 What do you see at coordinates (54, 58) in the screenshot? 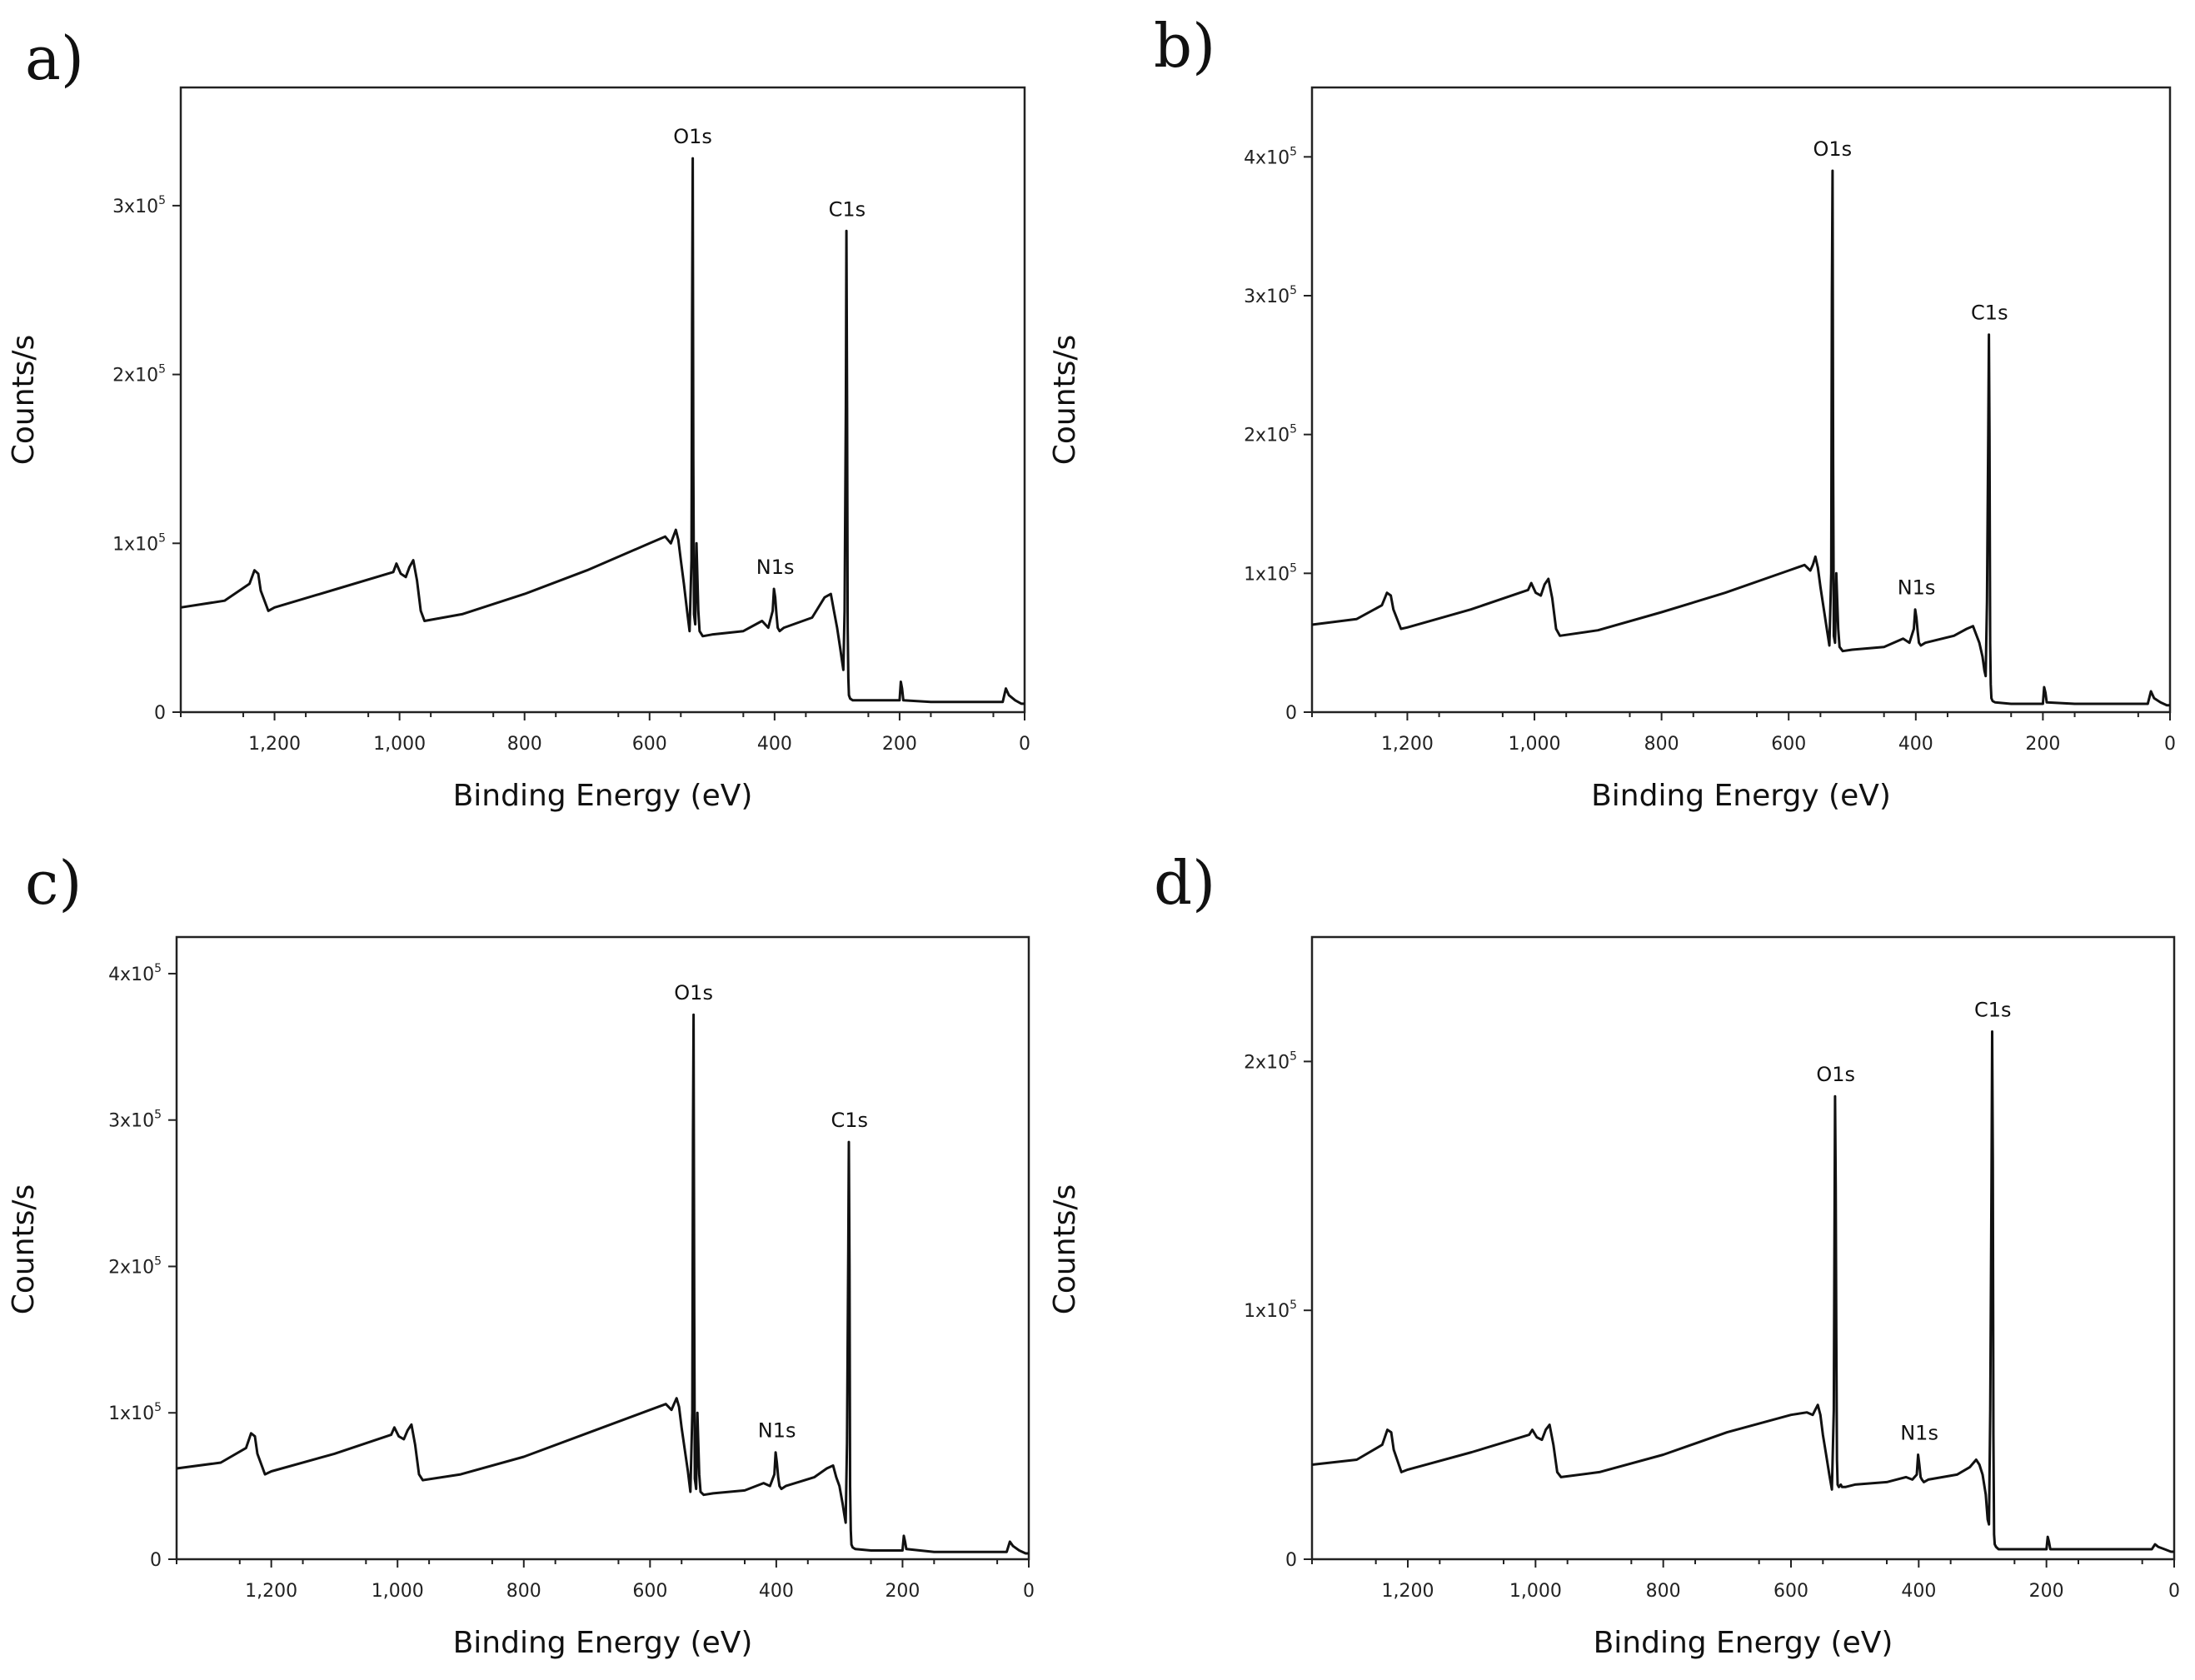
I see `panel-letter: a)` at bounding box center [54, 58].